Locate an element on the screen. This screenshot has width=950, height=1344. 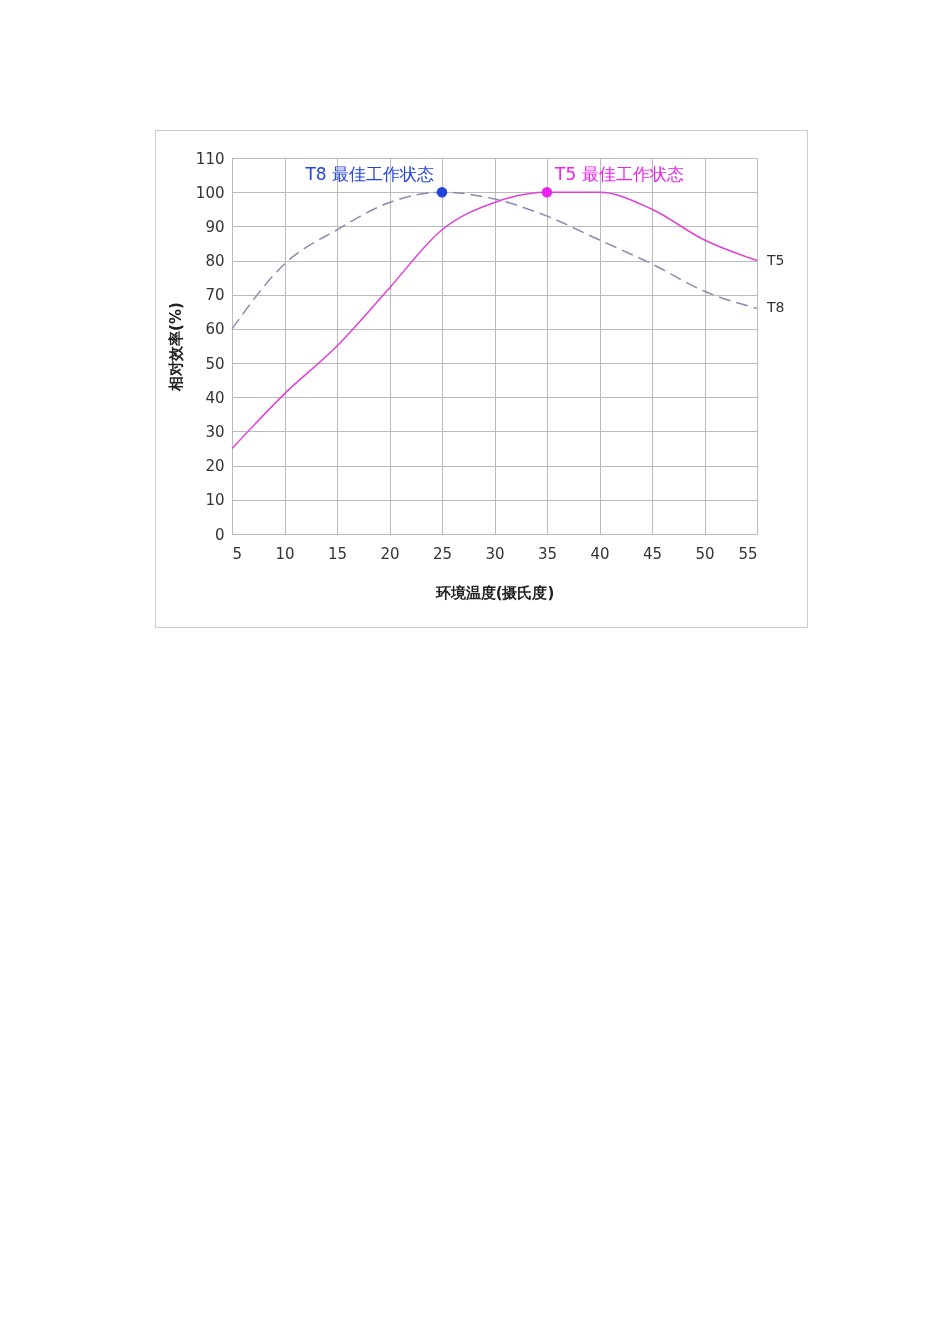
x-tick-label: 55 is located at coordinates (748, 553).